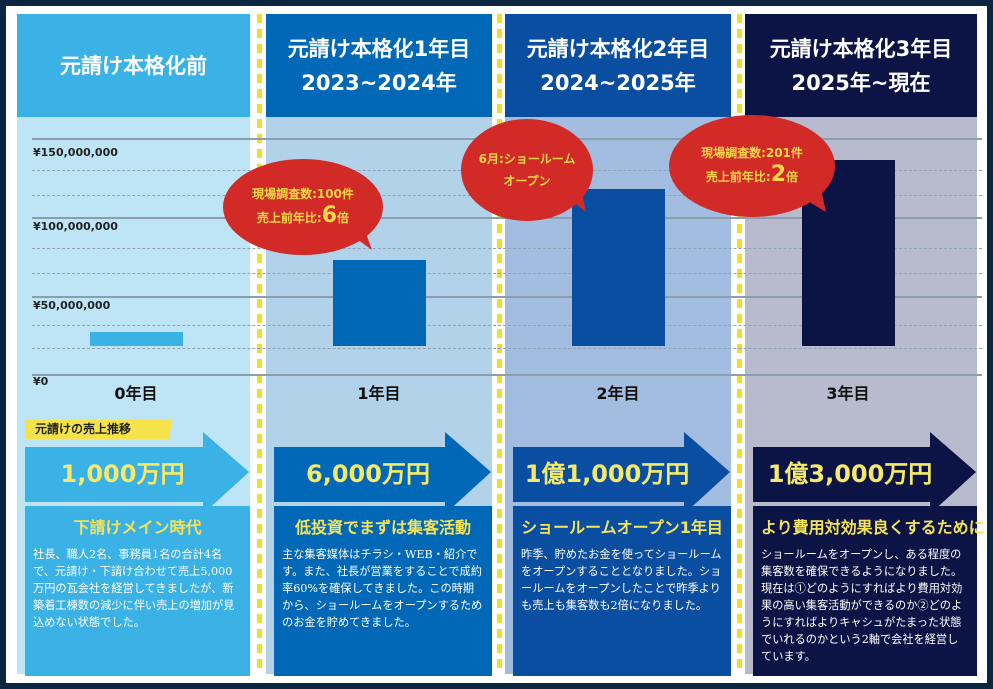 This screenshot has width=993, height=689. Describe the element at coordinates (527, 181) in the screenshot. I see `bubble-line: オープン` at that location.